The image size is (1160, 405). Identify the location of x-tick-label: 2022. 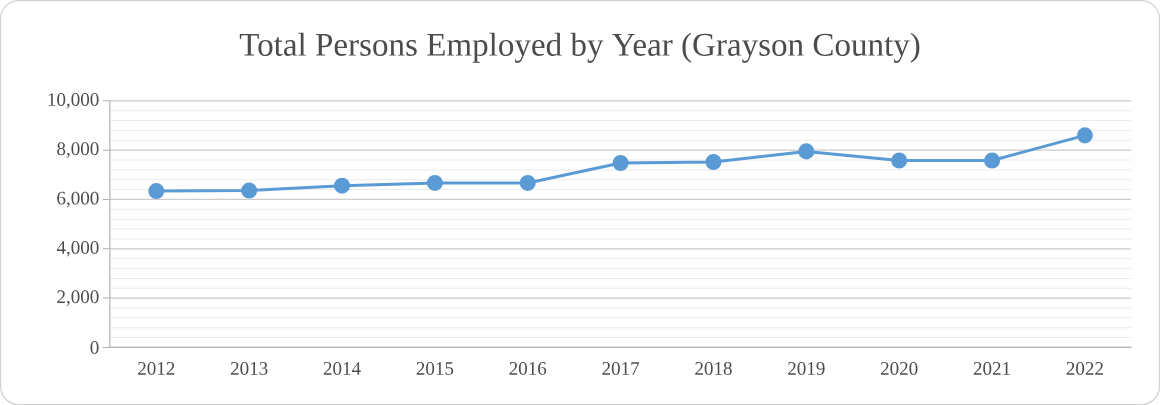
(1084, 368).